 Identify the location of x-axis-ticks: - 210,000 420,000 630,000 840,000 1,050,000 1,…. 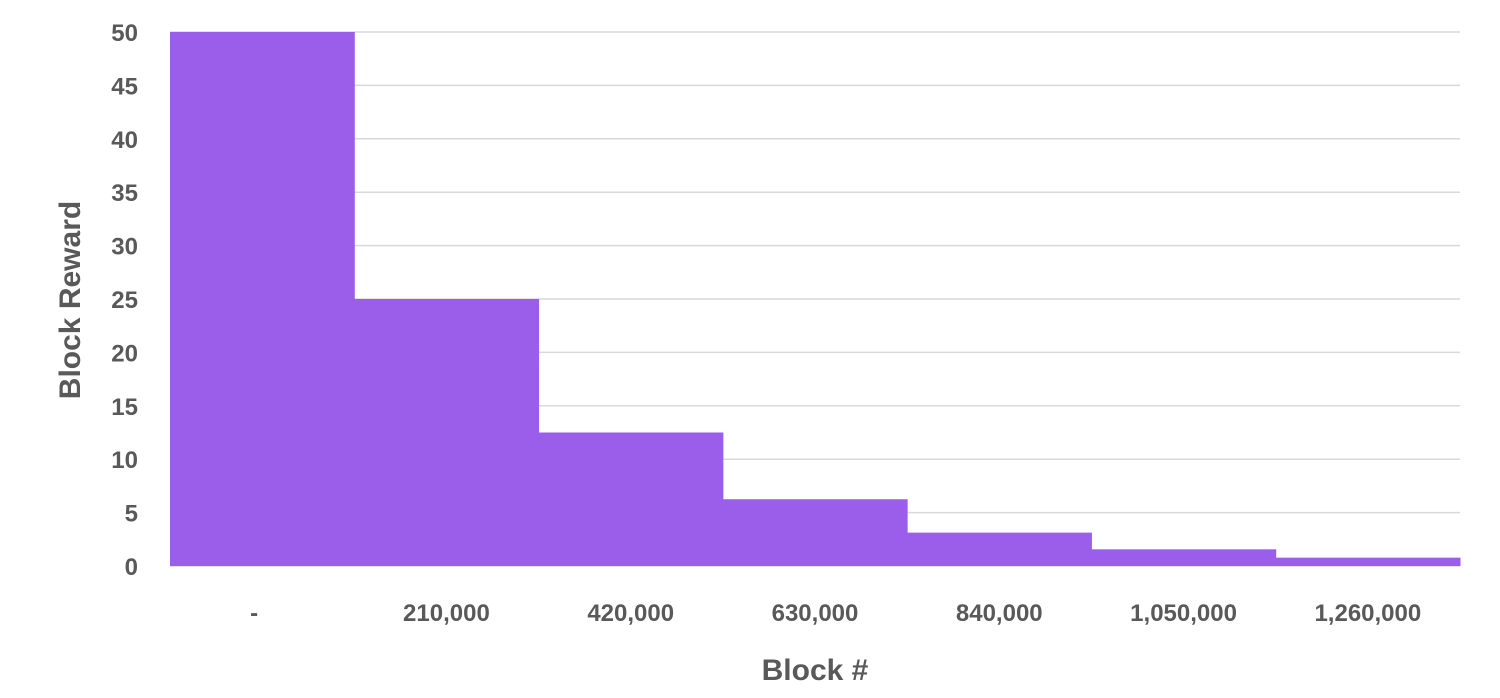
(835, 613).